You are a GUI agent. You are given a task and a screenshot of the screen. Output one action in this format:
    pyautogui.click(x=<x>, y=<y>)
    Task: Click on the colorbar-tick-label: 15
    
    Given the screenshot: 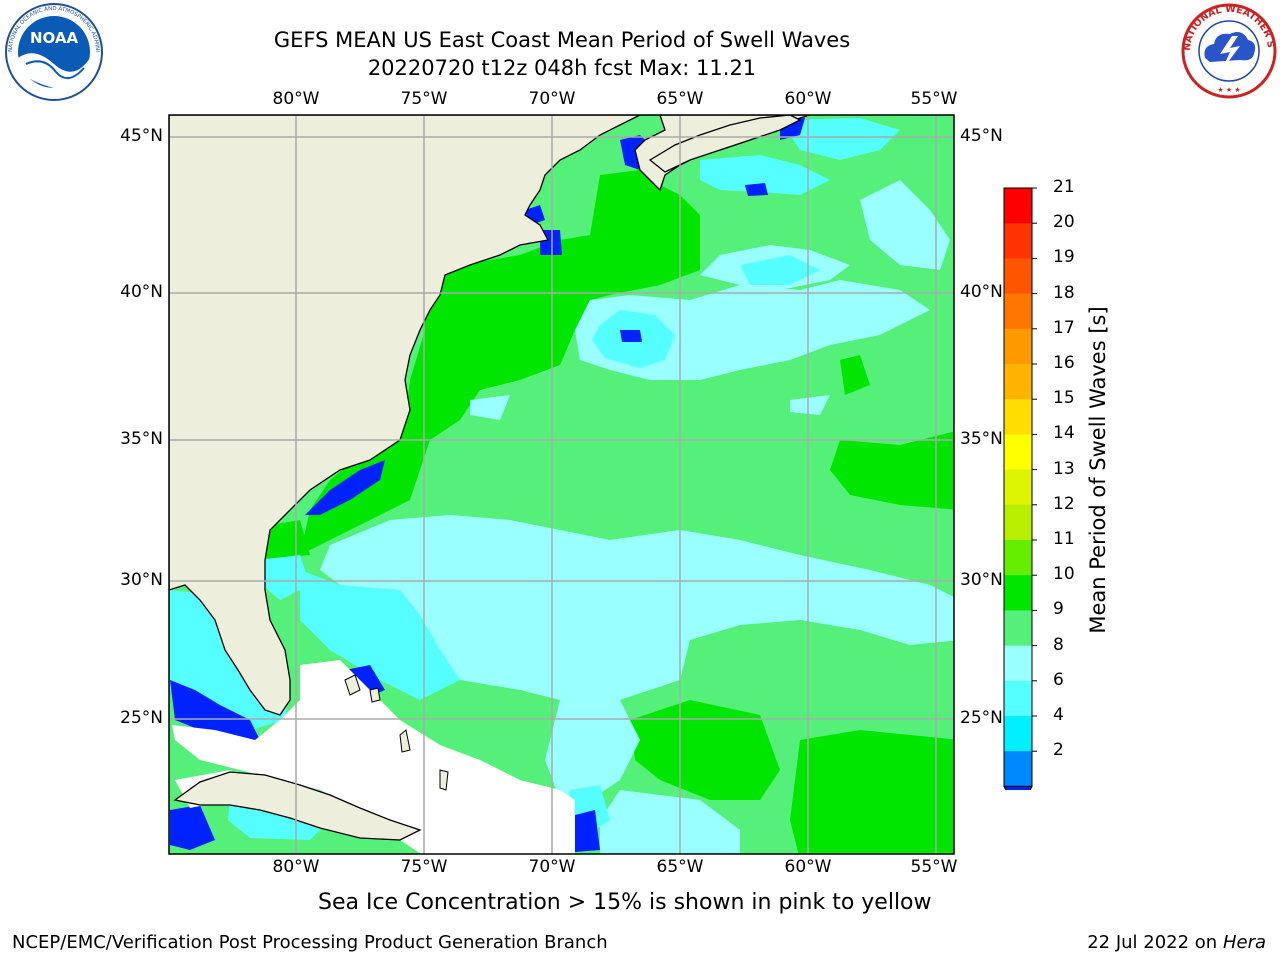 What is the action you would take?
    pyautogui.click(x=1064, y=398)
    